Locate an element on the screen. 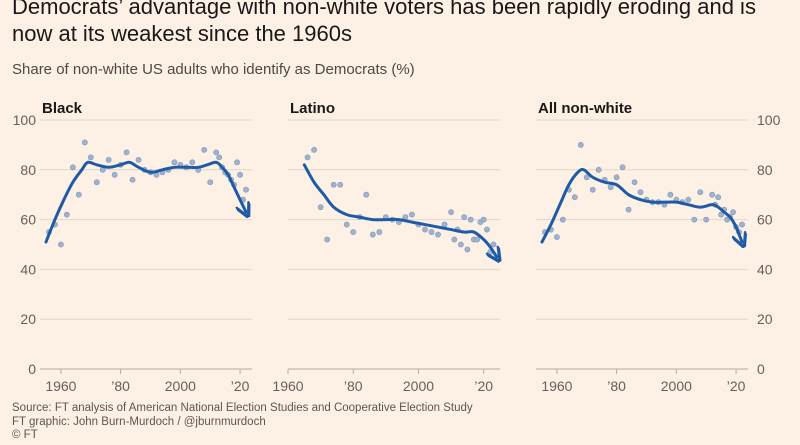 This screenshot has width=800, height=445. panel-title: All non-white is located at coordinates (585, 108).